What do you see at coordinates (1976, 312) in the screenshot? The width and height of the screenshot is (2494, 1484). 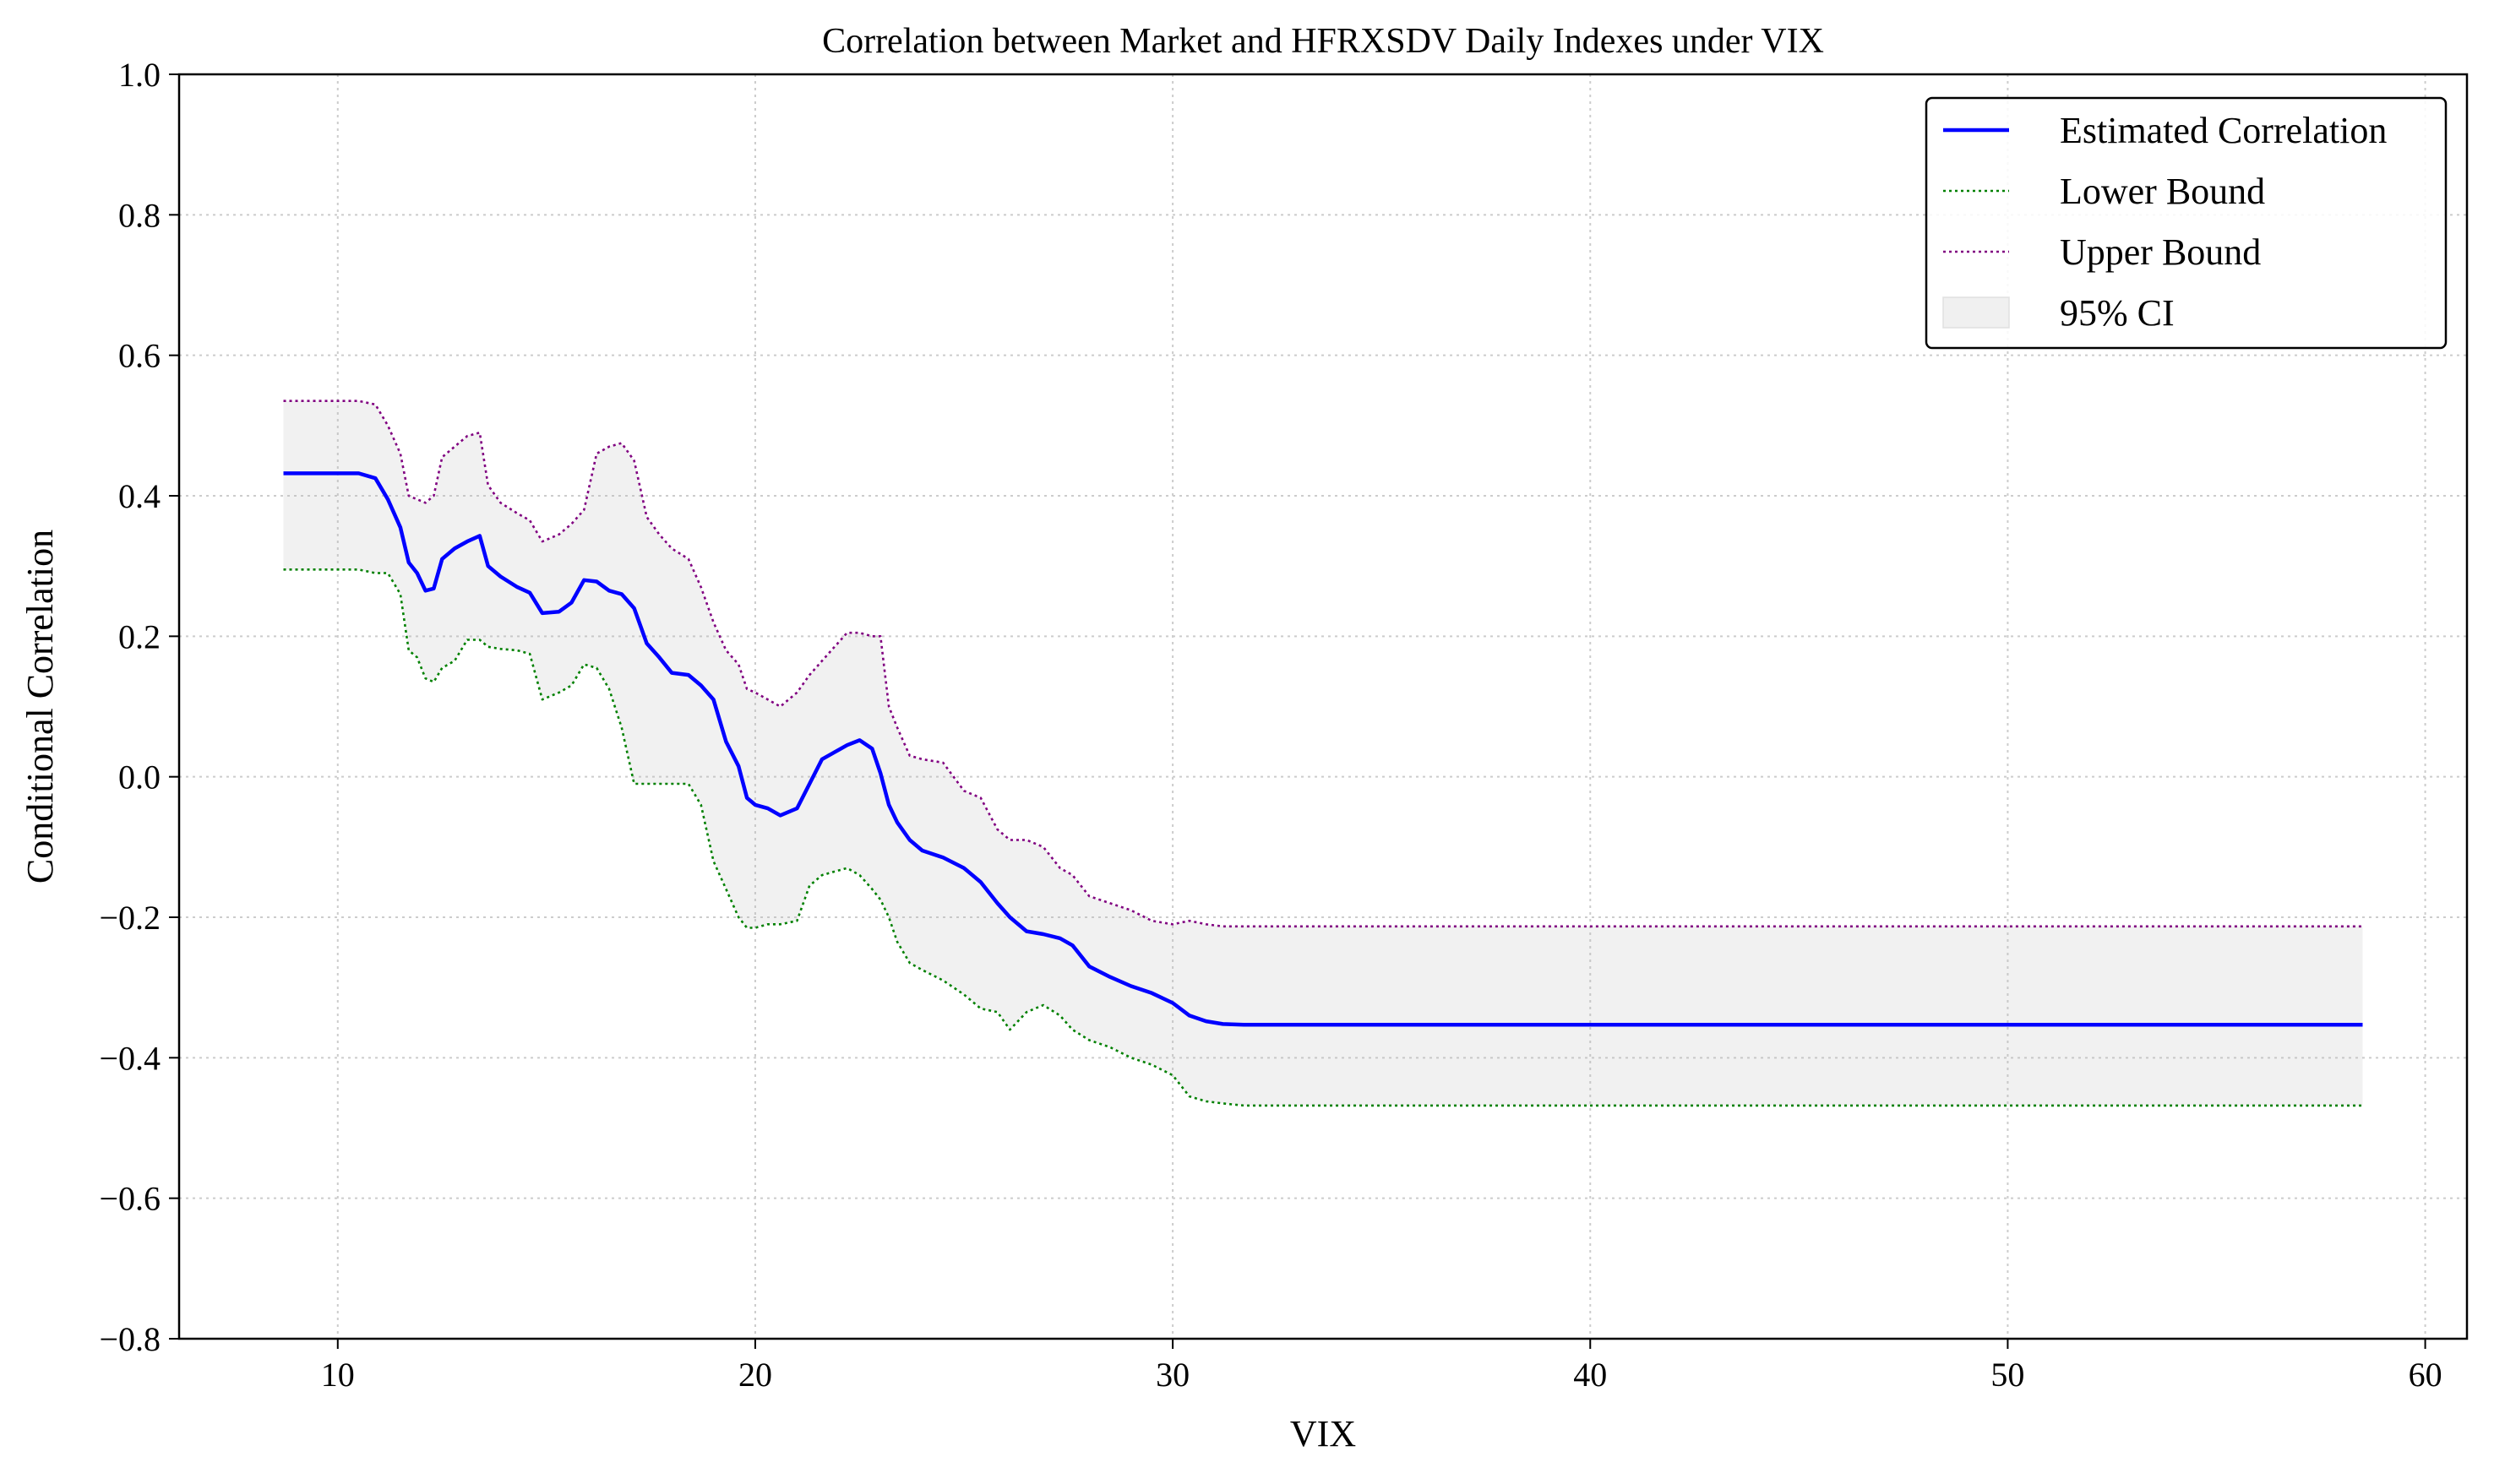 I see `legend-swatch-95-ci` at bounding box center [1976, 312].